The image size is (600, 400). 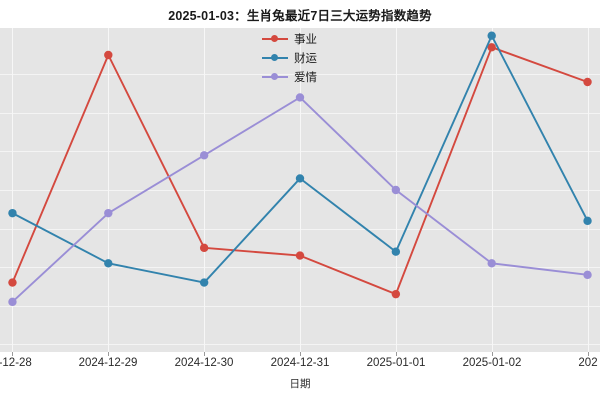 What do you see at coordinates (108, 363) in the screenshot?
I see `x-tick-label: 2024-12-29` at bounding box center [108, 363].